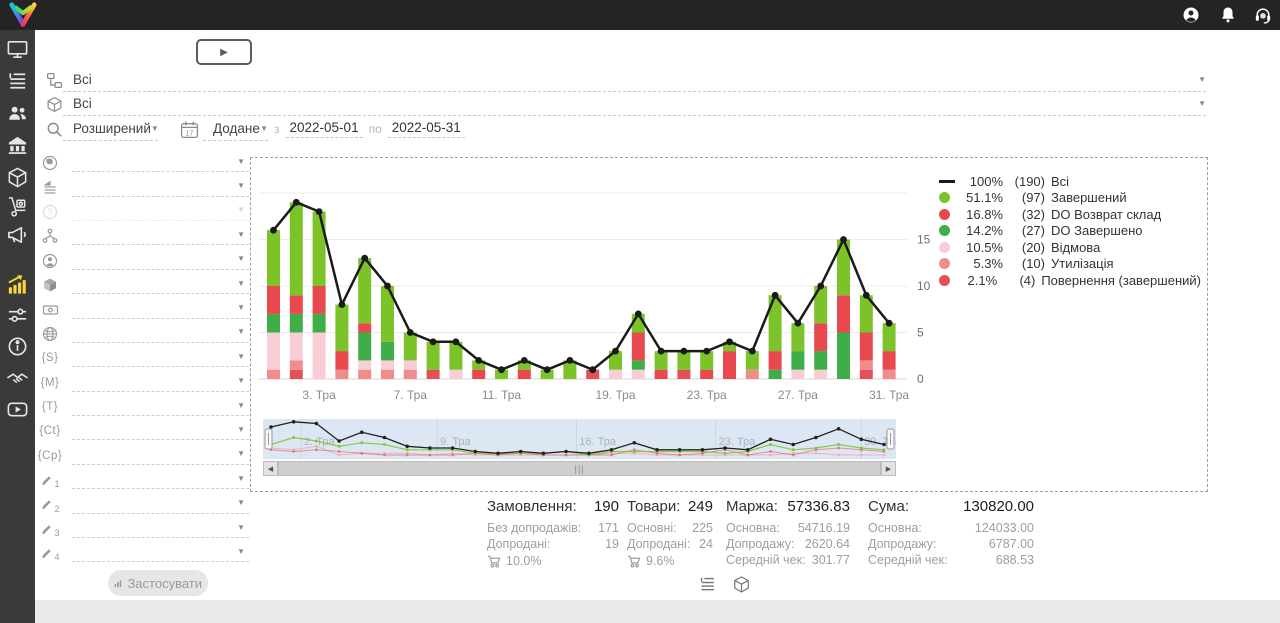  I want to click on svg-text: 10, so click(924, 286).